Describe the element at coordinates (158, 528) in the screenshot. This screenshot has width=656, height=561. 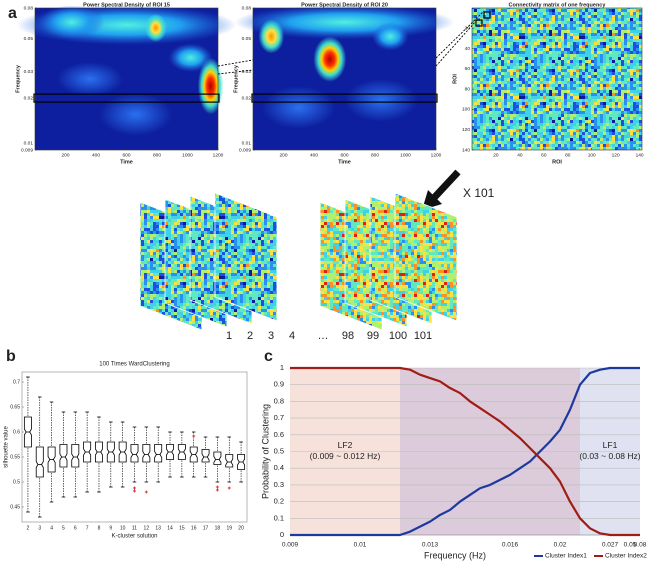
I see `x-tick-label: 13` at that location.